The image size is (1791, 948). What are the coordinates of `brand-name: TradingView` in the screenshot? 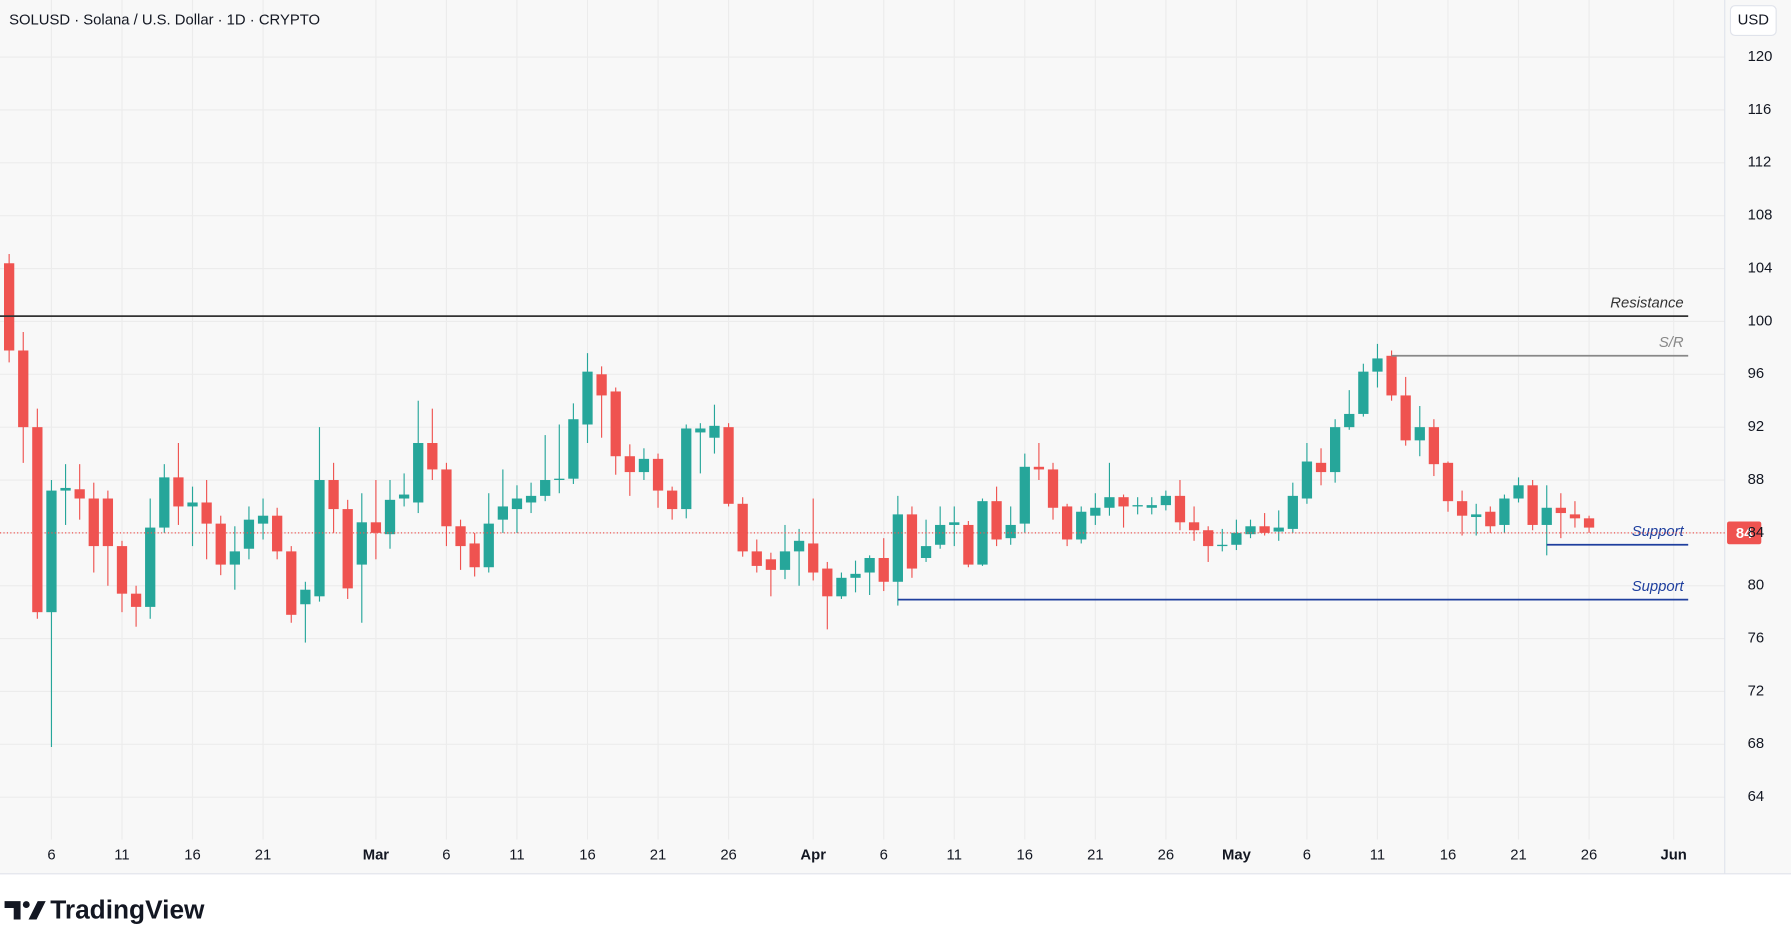 It's located at (127, 909).